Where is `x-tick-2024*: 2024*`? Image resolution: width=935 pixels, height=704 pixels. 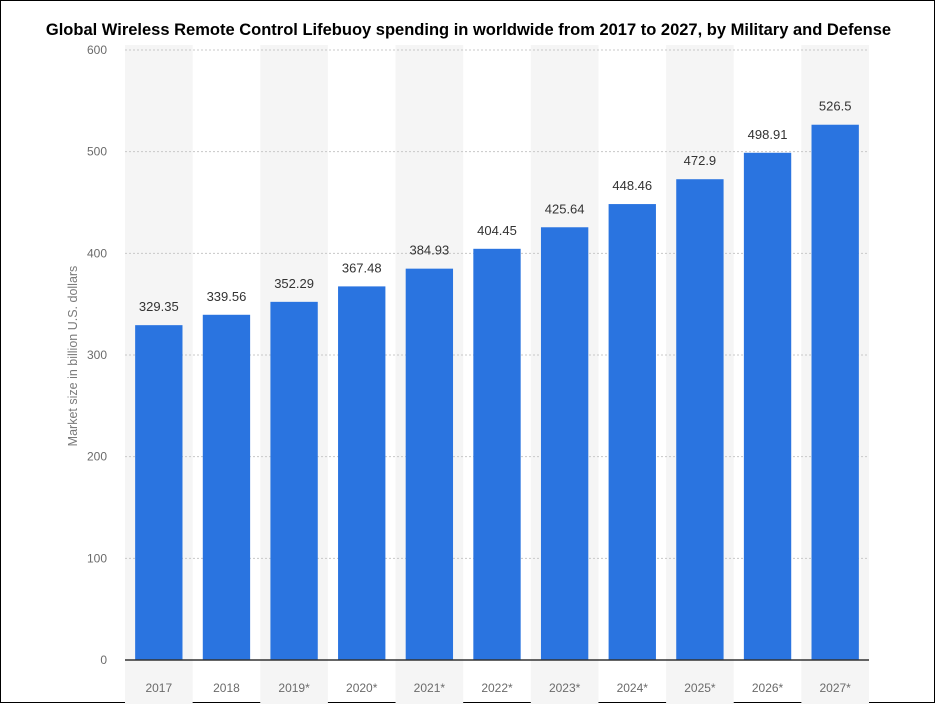
x-tick-2024*: 2024* is located at coordinates (633, 688).